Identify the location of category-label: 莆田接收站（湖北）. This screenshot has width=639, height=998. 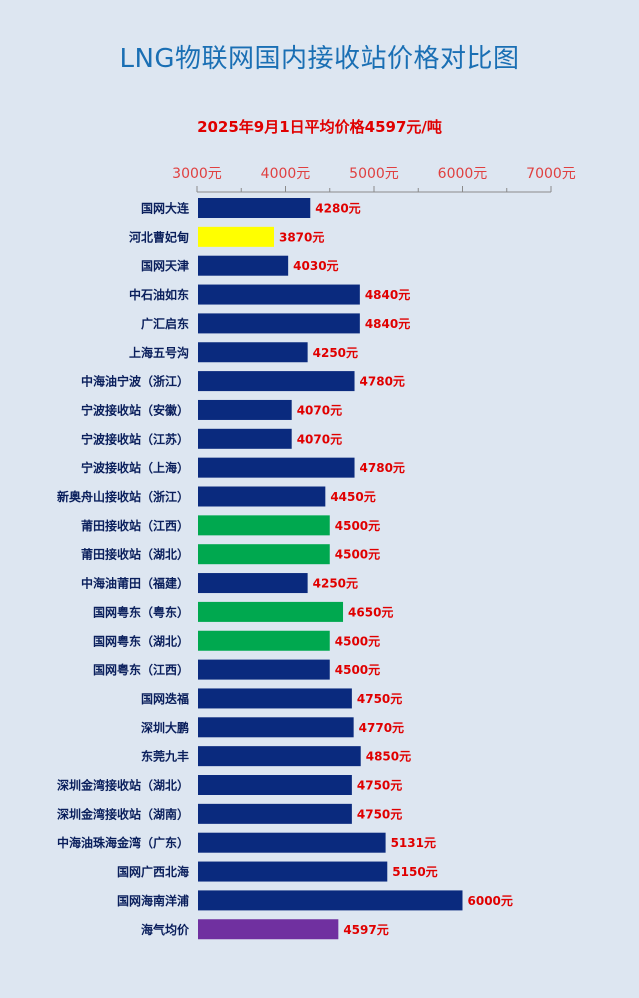
(135, 554).